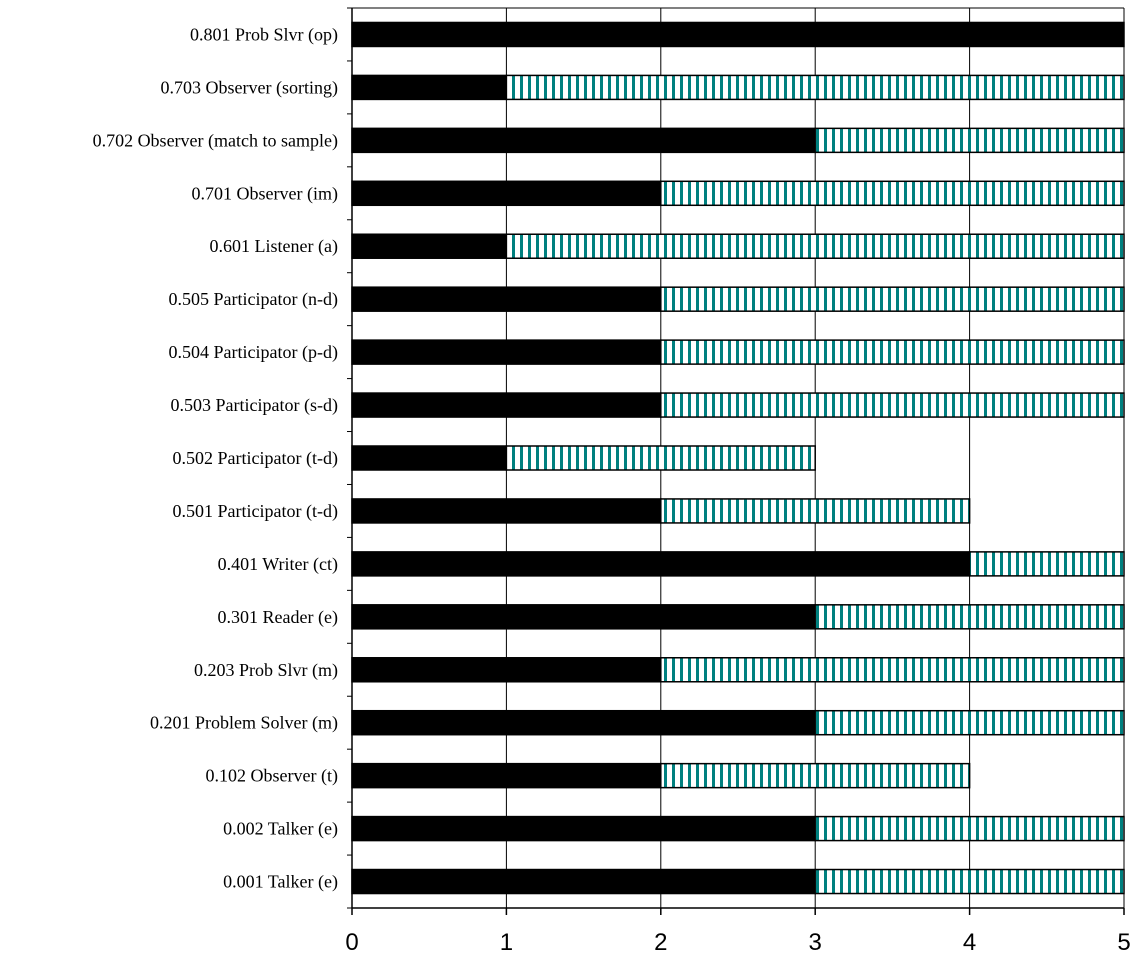  Describe the element at coordinates (969, 942) in the screenshot. I see `x-tick-label: 4` at that location.